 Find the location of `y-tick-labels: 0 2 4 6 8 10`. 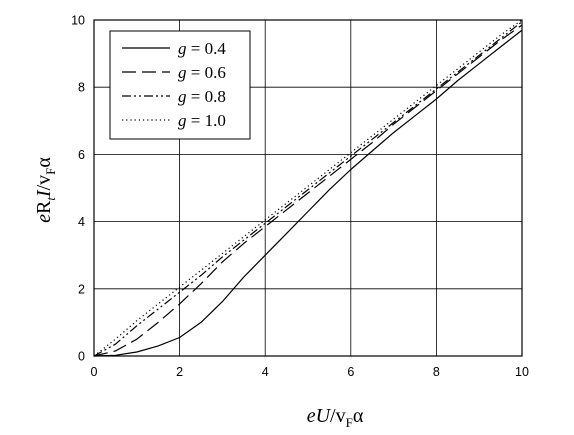

y-tick-labels: 0 2 4 6 8 10 is located at coordinates (78, 189).